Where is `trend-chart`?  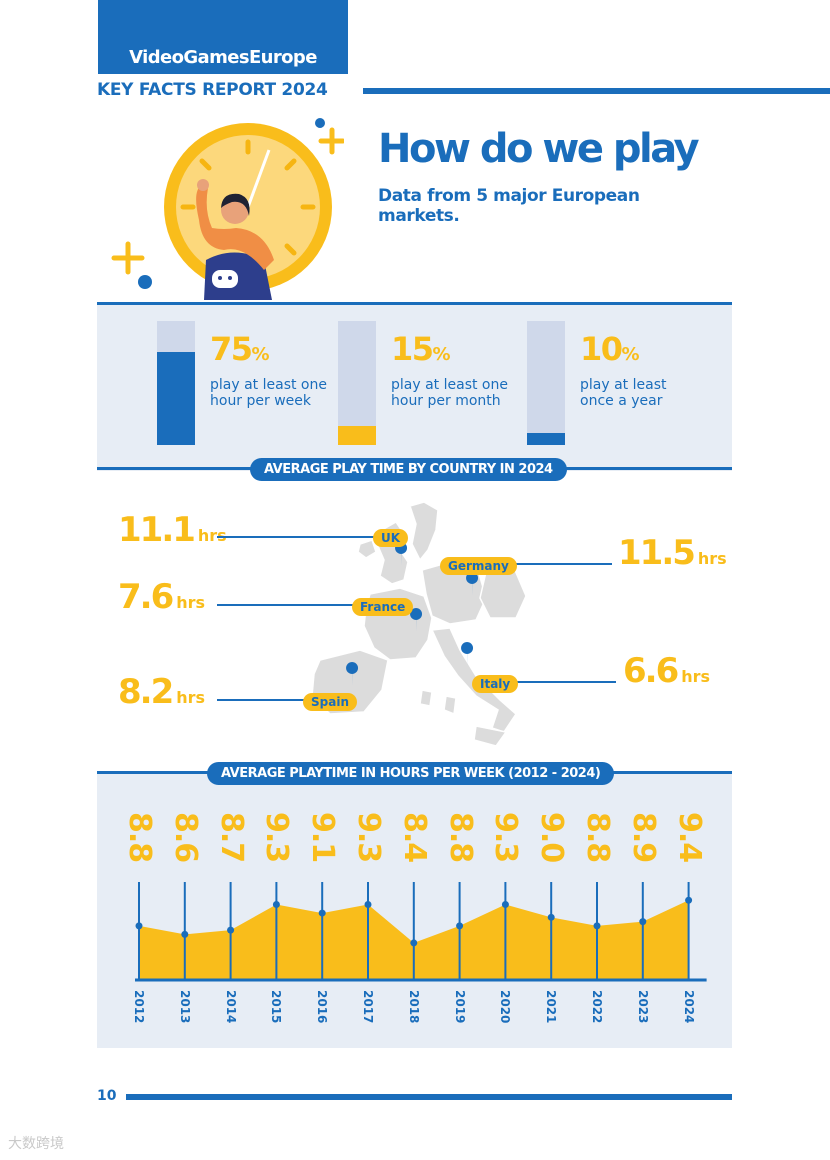
trend-chart is located at coordinates (421, 932).